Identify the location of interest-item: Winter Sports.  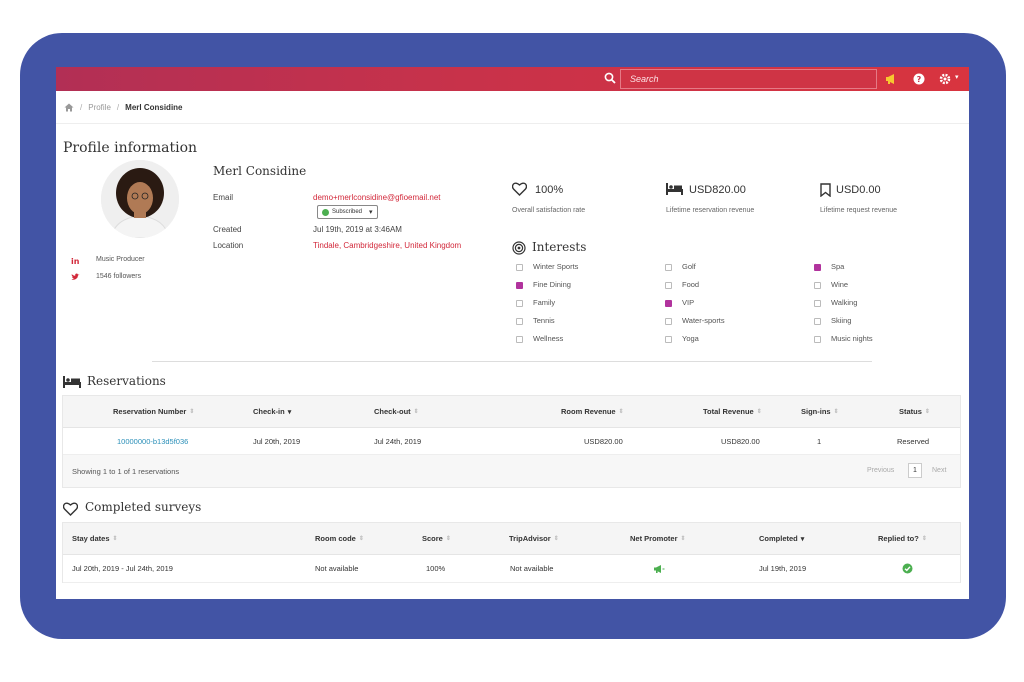
(547, 266).